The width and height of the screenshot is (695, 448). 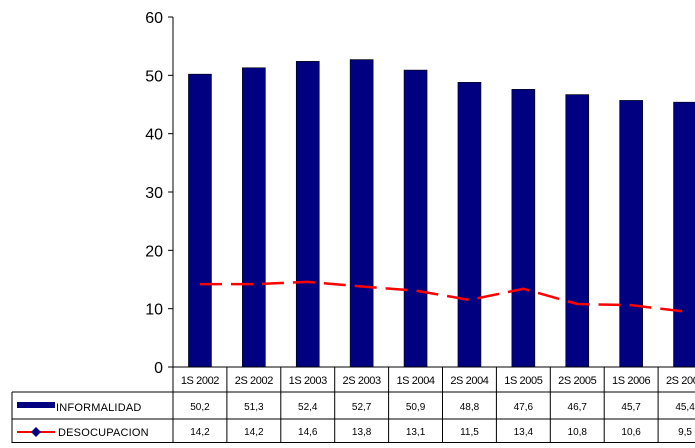 I want to click on y-tick-label: 20, so click(x=154, y=251).